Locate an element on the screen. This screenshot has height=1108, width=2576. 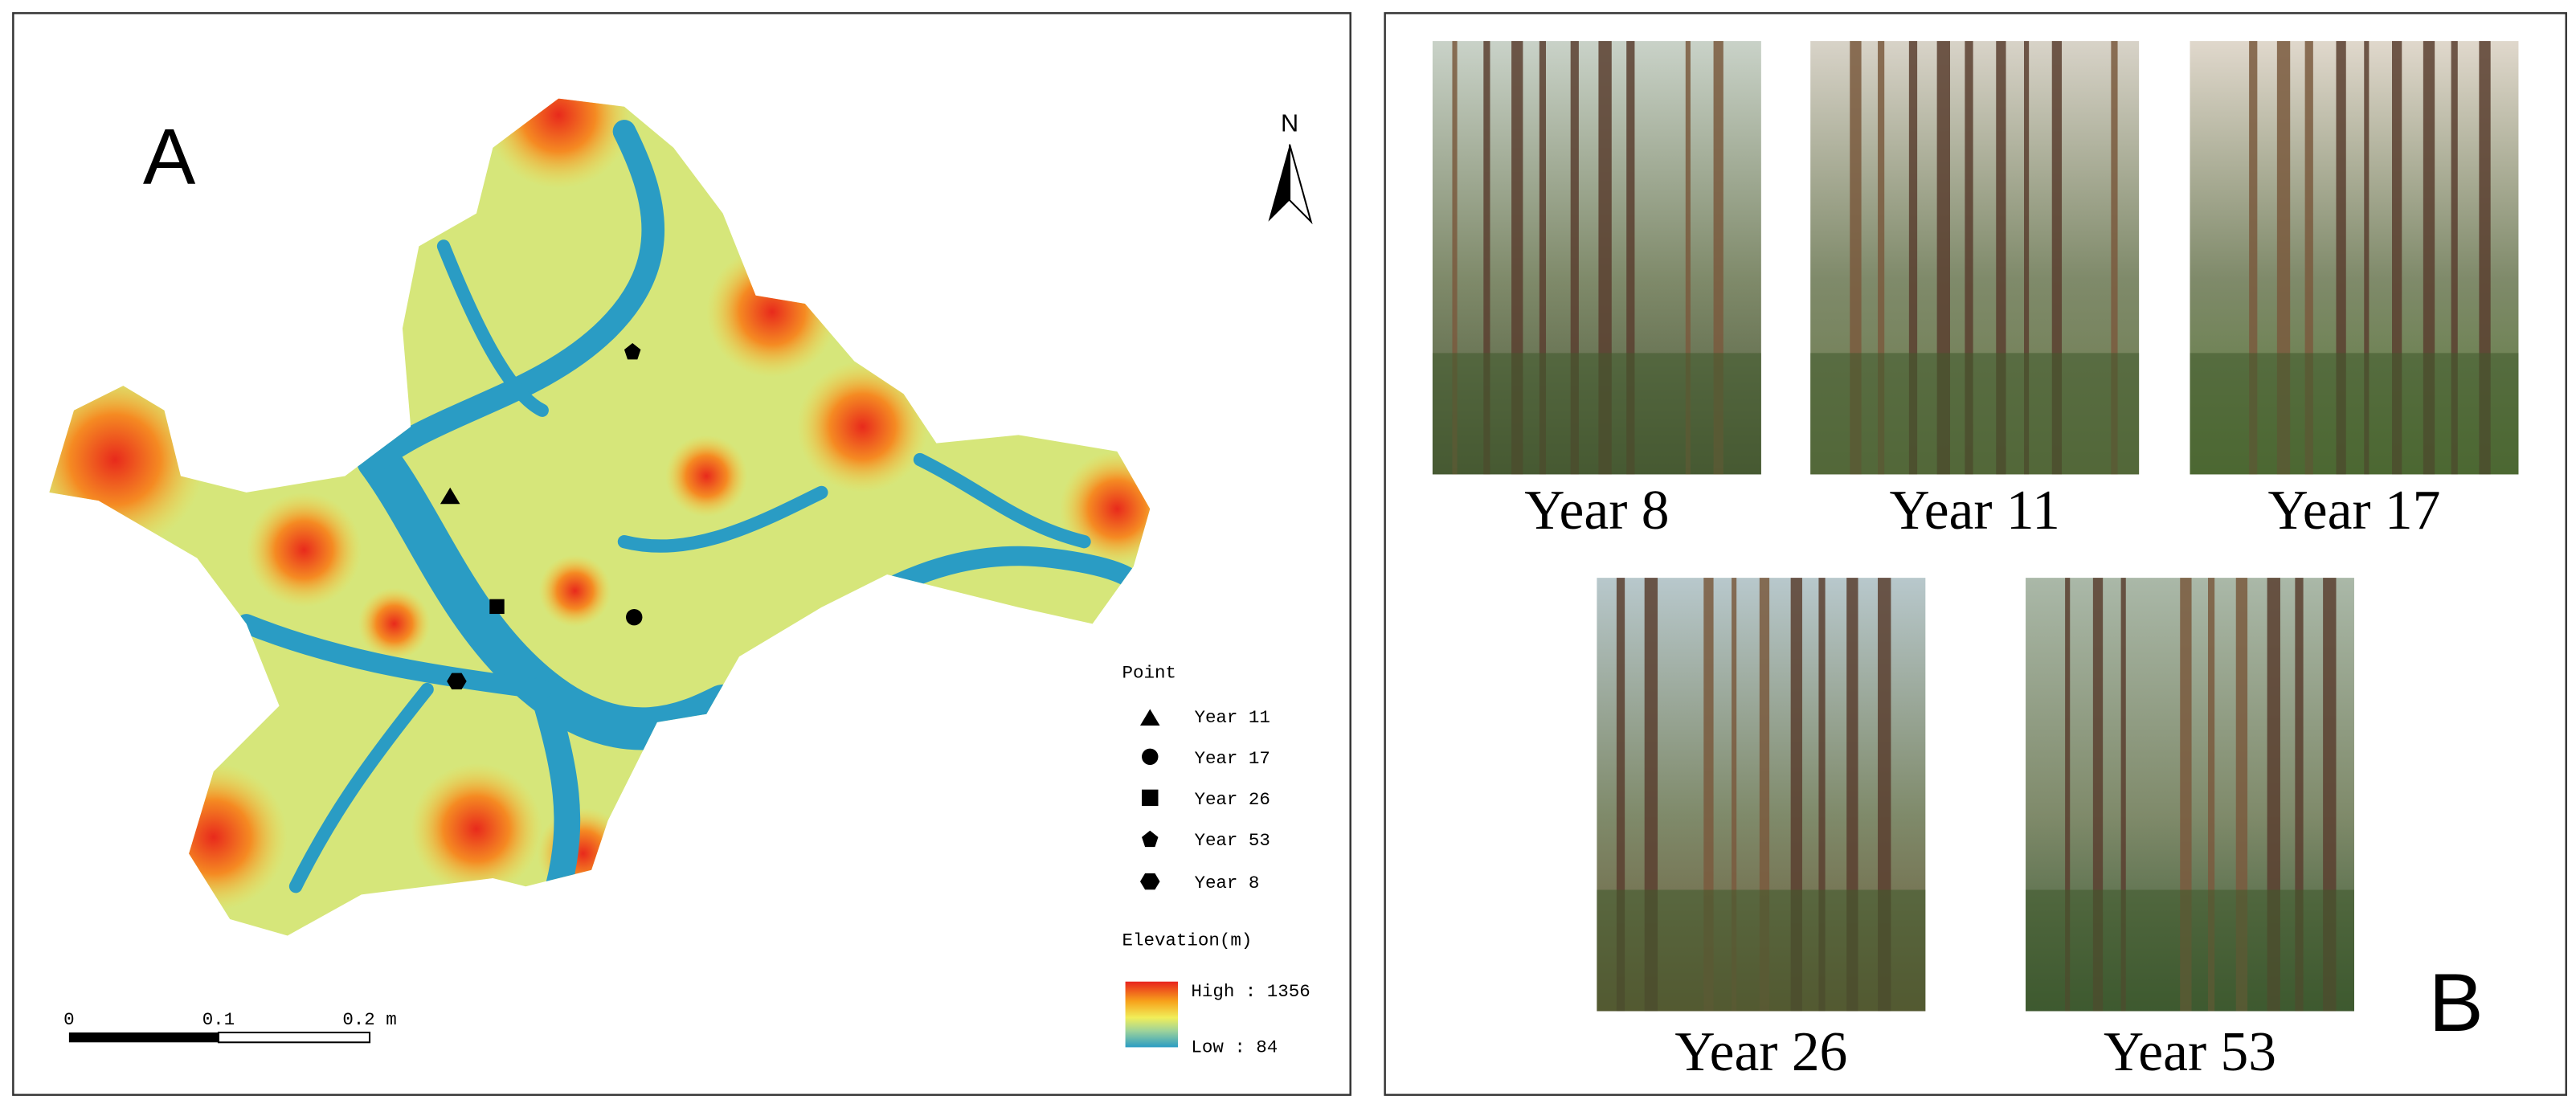
legend-symbols is located at coordinates (1149, 799).